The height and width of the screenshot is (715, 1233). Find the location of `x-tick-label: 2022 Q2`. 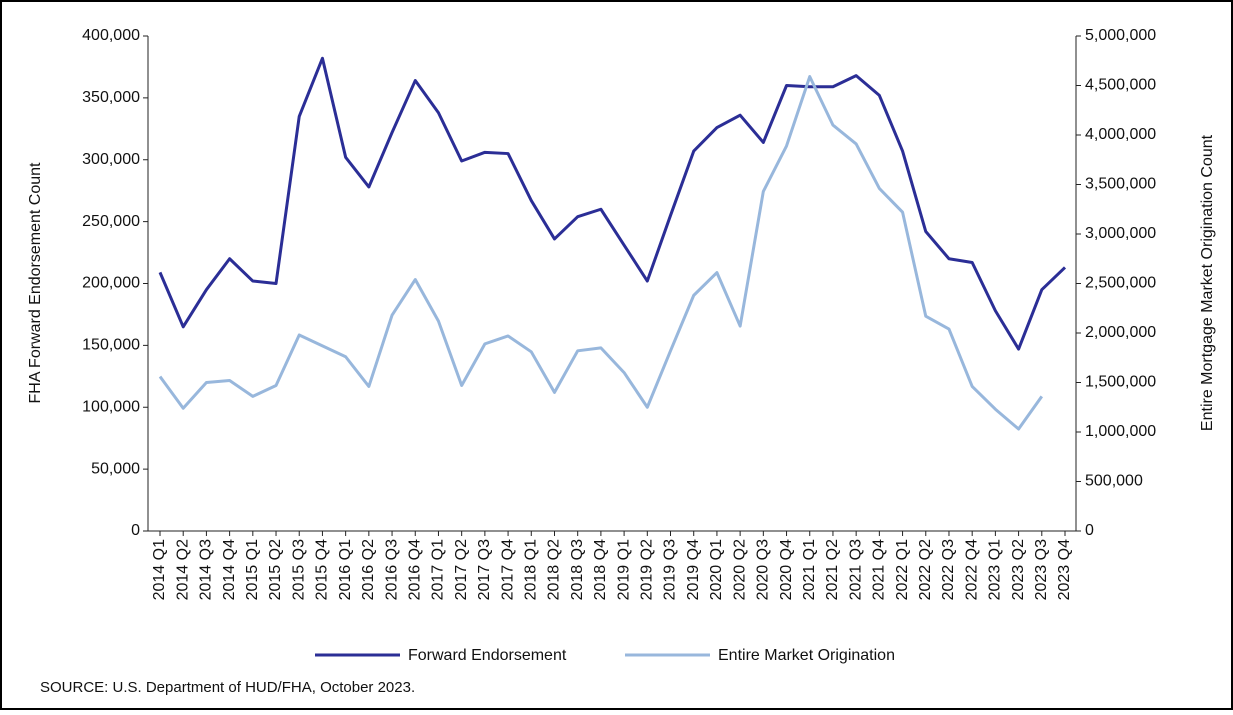

x-tick-label: 2022 Q2 is located at coordinates (925, 569).